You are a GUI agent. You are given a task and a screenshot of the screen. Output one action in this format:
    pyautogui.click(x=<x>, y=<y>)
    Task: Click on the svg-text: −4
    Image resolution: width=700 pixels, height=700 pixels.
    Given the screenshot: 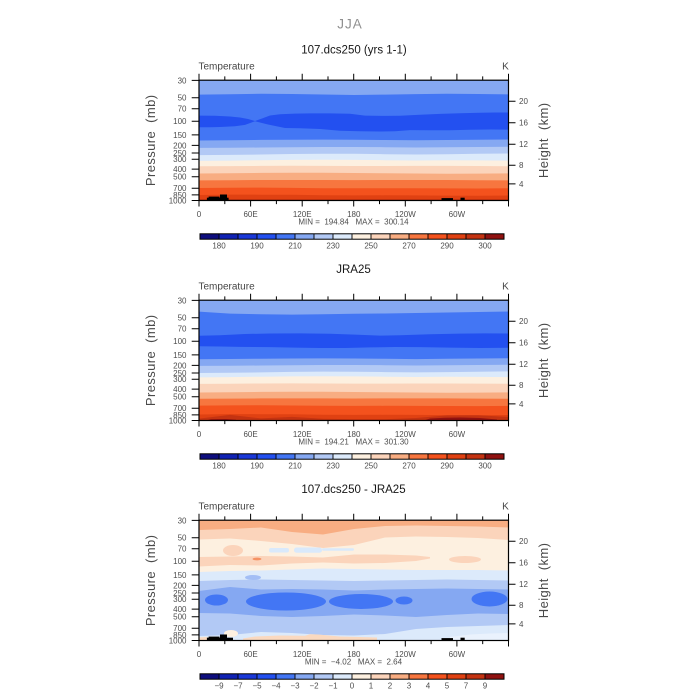 What is the action you would take?
    pyautogui.click(x=276, y=685)
    